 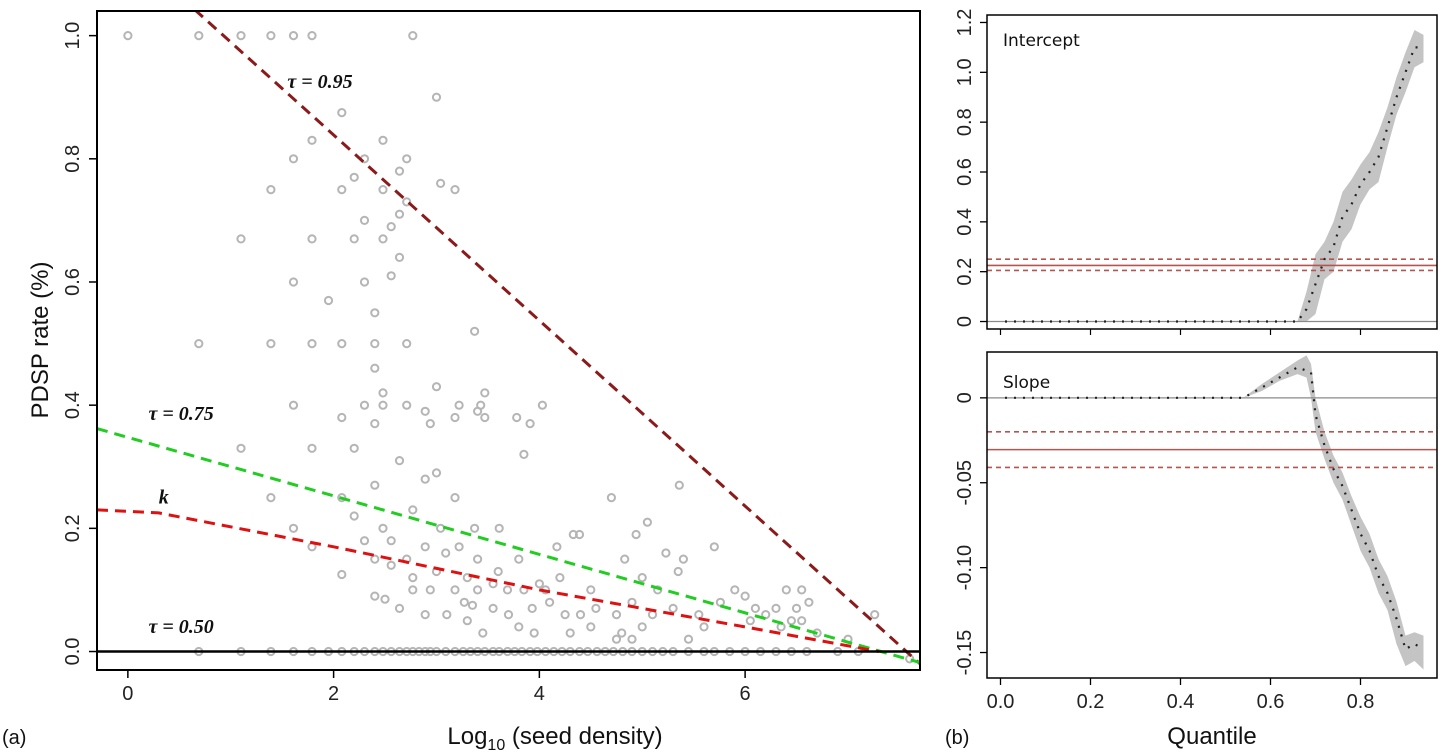 I want to click on line-annotation: τ = 0.75, so click(x=180, y=414).